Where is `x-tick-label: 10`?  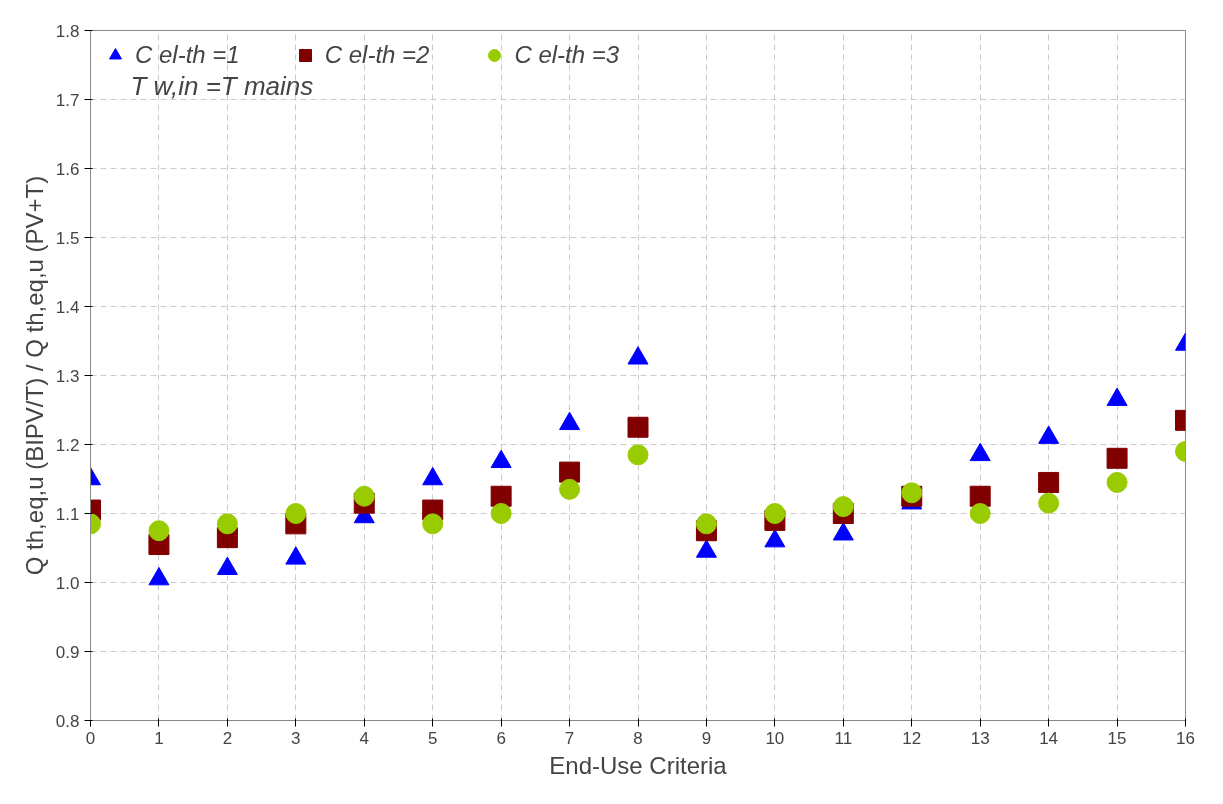 x-tick-label: 10 is located at coordinates (775, 738).